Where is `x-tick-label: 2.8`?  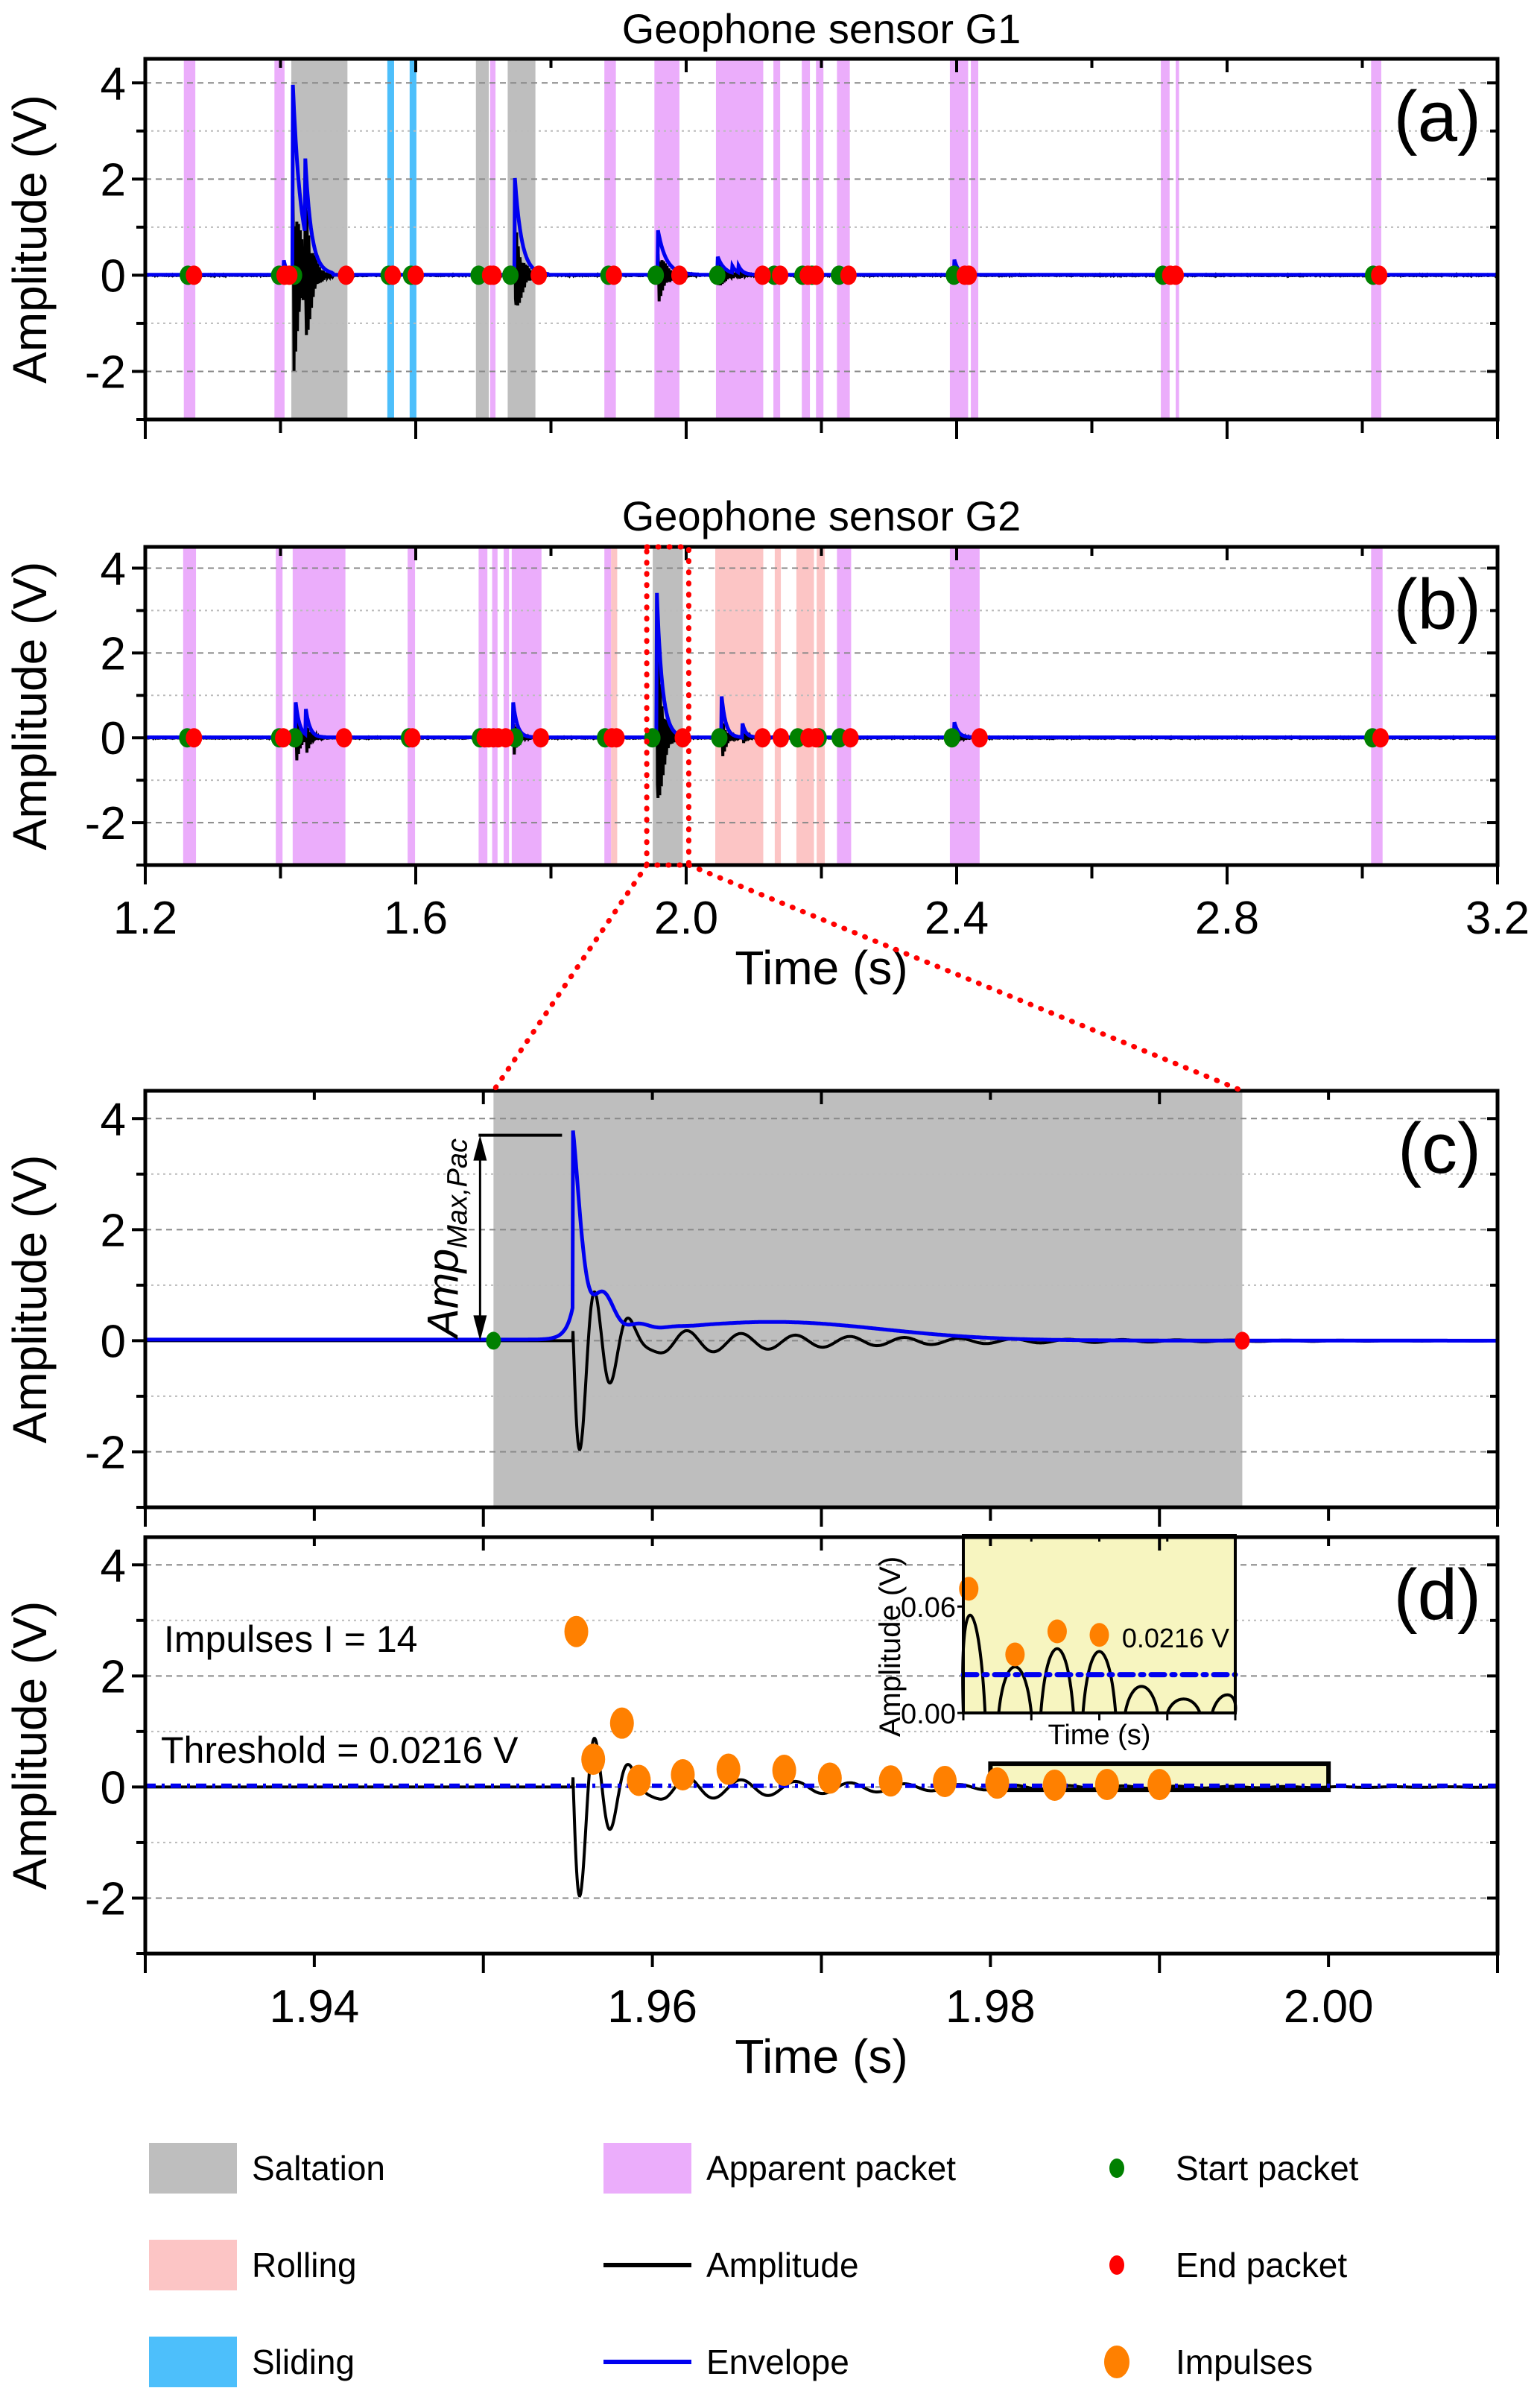
x-tick-label: 2.8 is located at coordinates (1227, 918).